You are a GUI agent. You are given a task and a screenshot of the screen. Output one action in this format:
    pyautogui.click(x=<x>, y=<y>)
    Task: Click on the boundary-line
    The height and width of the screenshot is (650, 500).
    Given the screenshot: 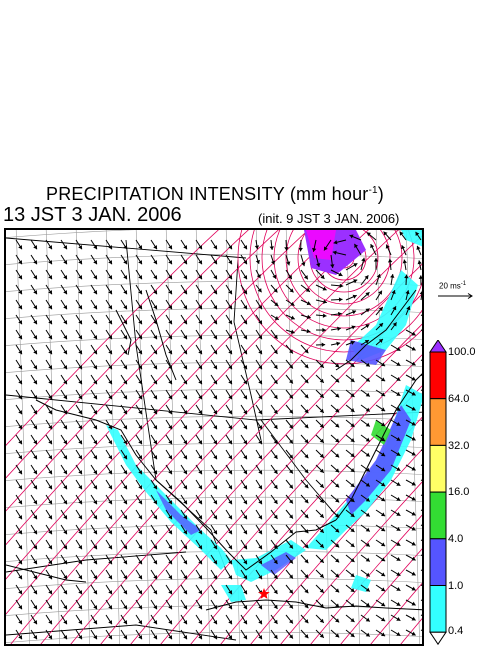 What is the action you would take?
    pyautogui.click(x=247, y=350)
    